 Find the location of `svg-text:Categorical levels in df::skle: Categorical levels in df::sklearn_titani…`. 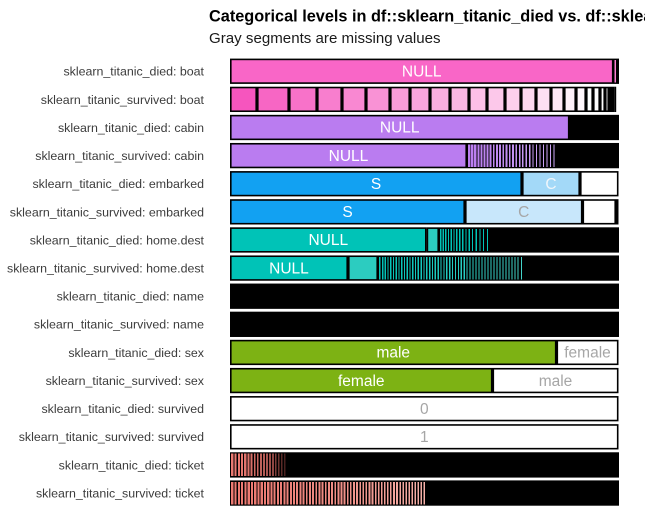

svg-text:Categorical levels in df::skle: Categorical levels in df::sklearn_titani… is located at coordinates (427, 17).